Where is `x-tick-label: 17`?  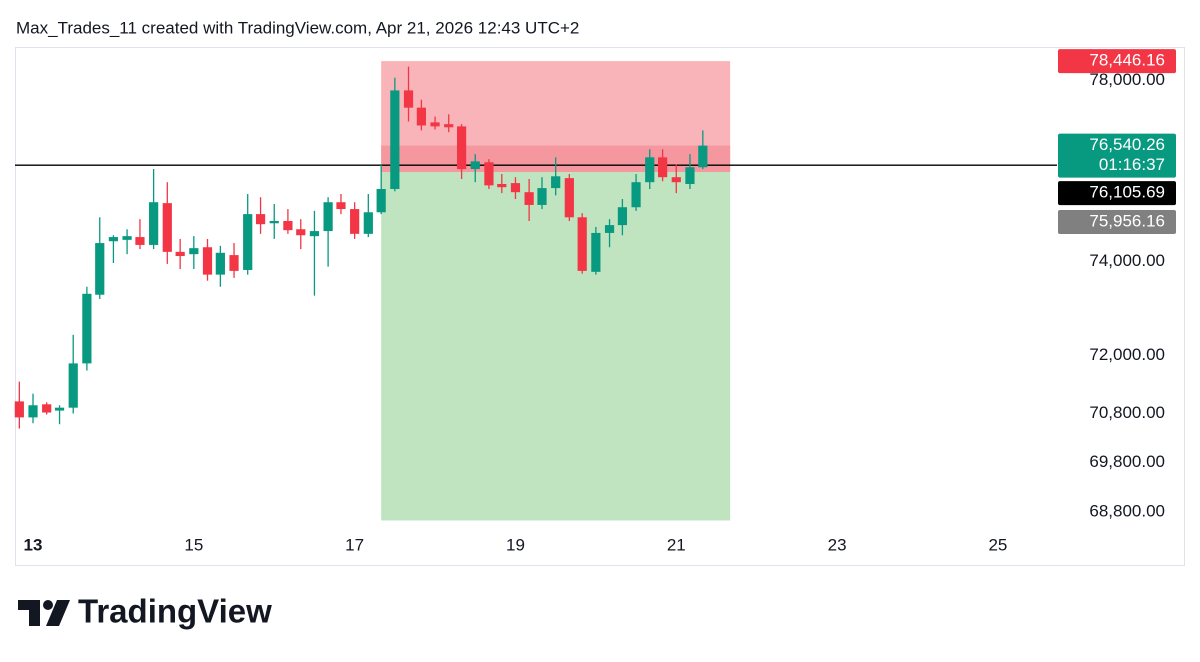 x-tick-label: 17 is located at coordinates (354, 544).